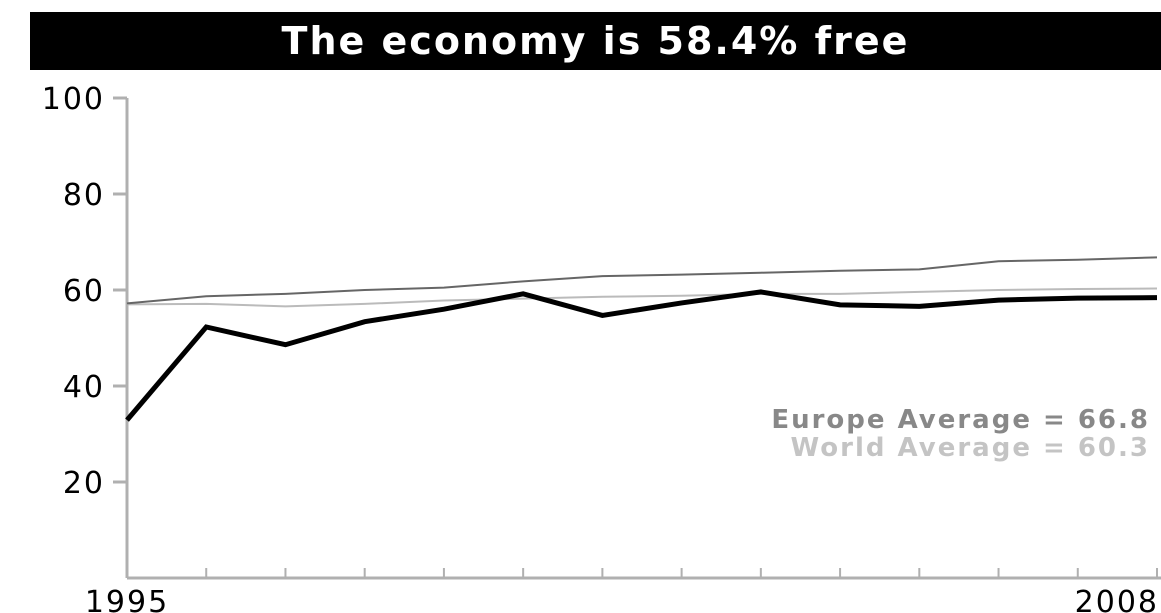  What do you see at coordinates (642, 280) in the screenshot?
I see `series-line-europe` at bounding box center [642, 280].